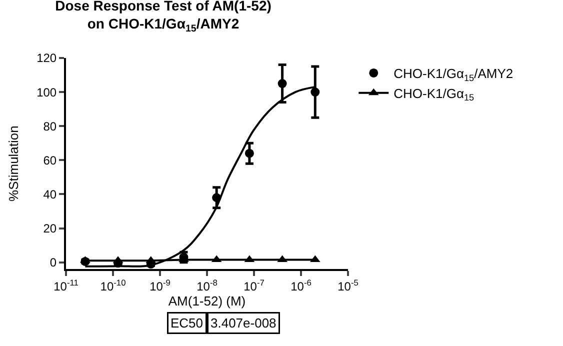 This screenshot has height=346, width=563. I want to click on y-tick-label: 40, so click(50, 194).